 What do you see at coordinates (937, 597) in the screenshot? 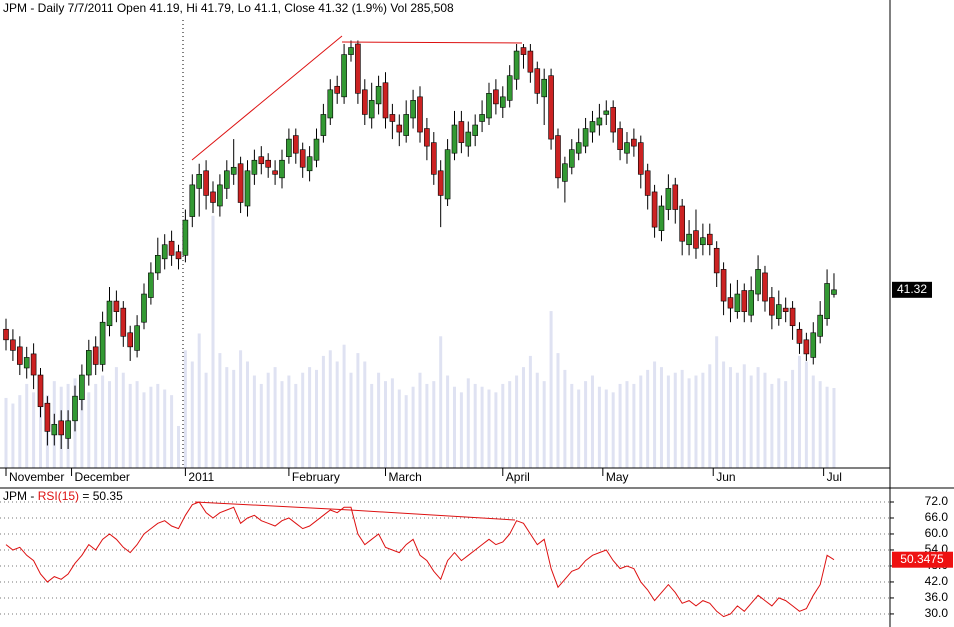
I see `y-tick-label: 36.0` at bounding box center [937, 597].